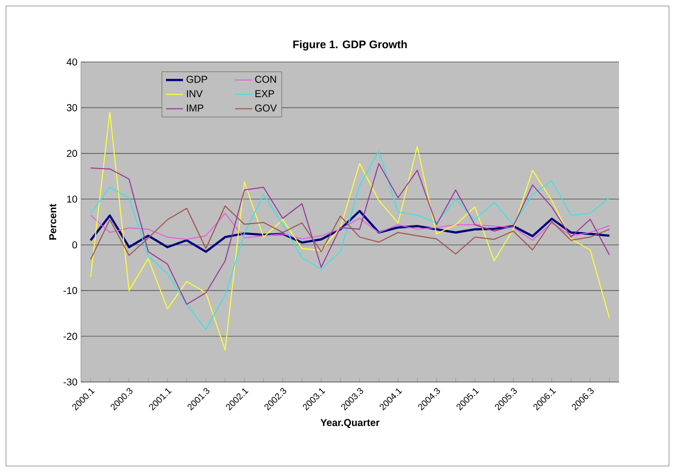 This screenshot has width=675, height=472. What do you see at coordinates (72, 108) in the screenshot?
I see `y-tick-label: 30` at bounding box center [72, 108].